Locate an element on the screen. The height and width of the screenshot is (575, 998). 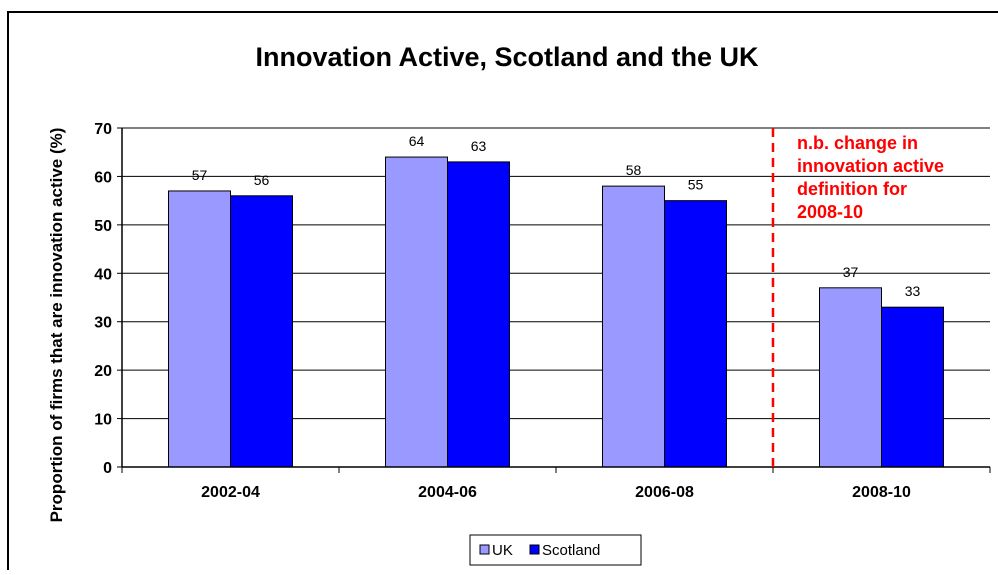
annotation-line: 2008-10 is located at coordinates (830, 212).